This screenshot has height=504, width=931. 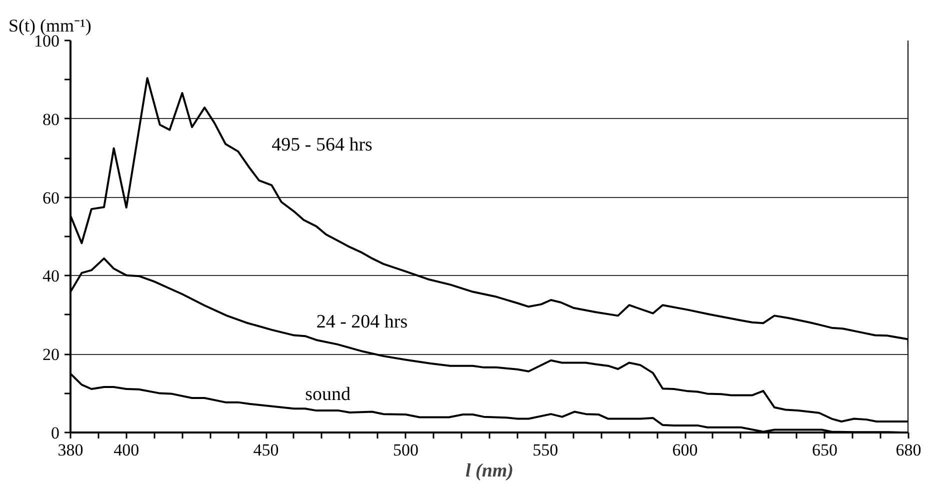 I want to click on y-tick-label: 40, so click(x=51, y=276).